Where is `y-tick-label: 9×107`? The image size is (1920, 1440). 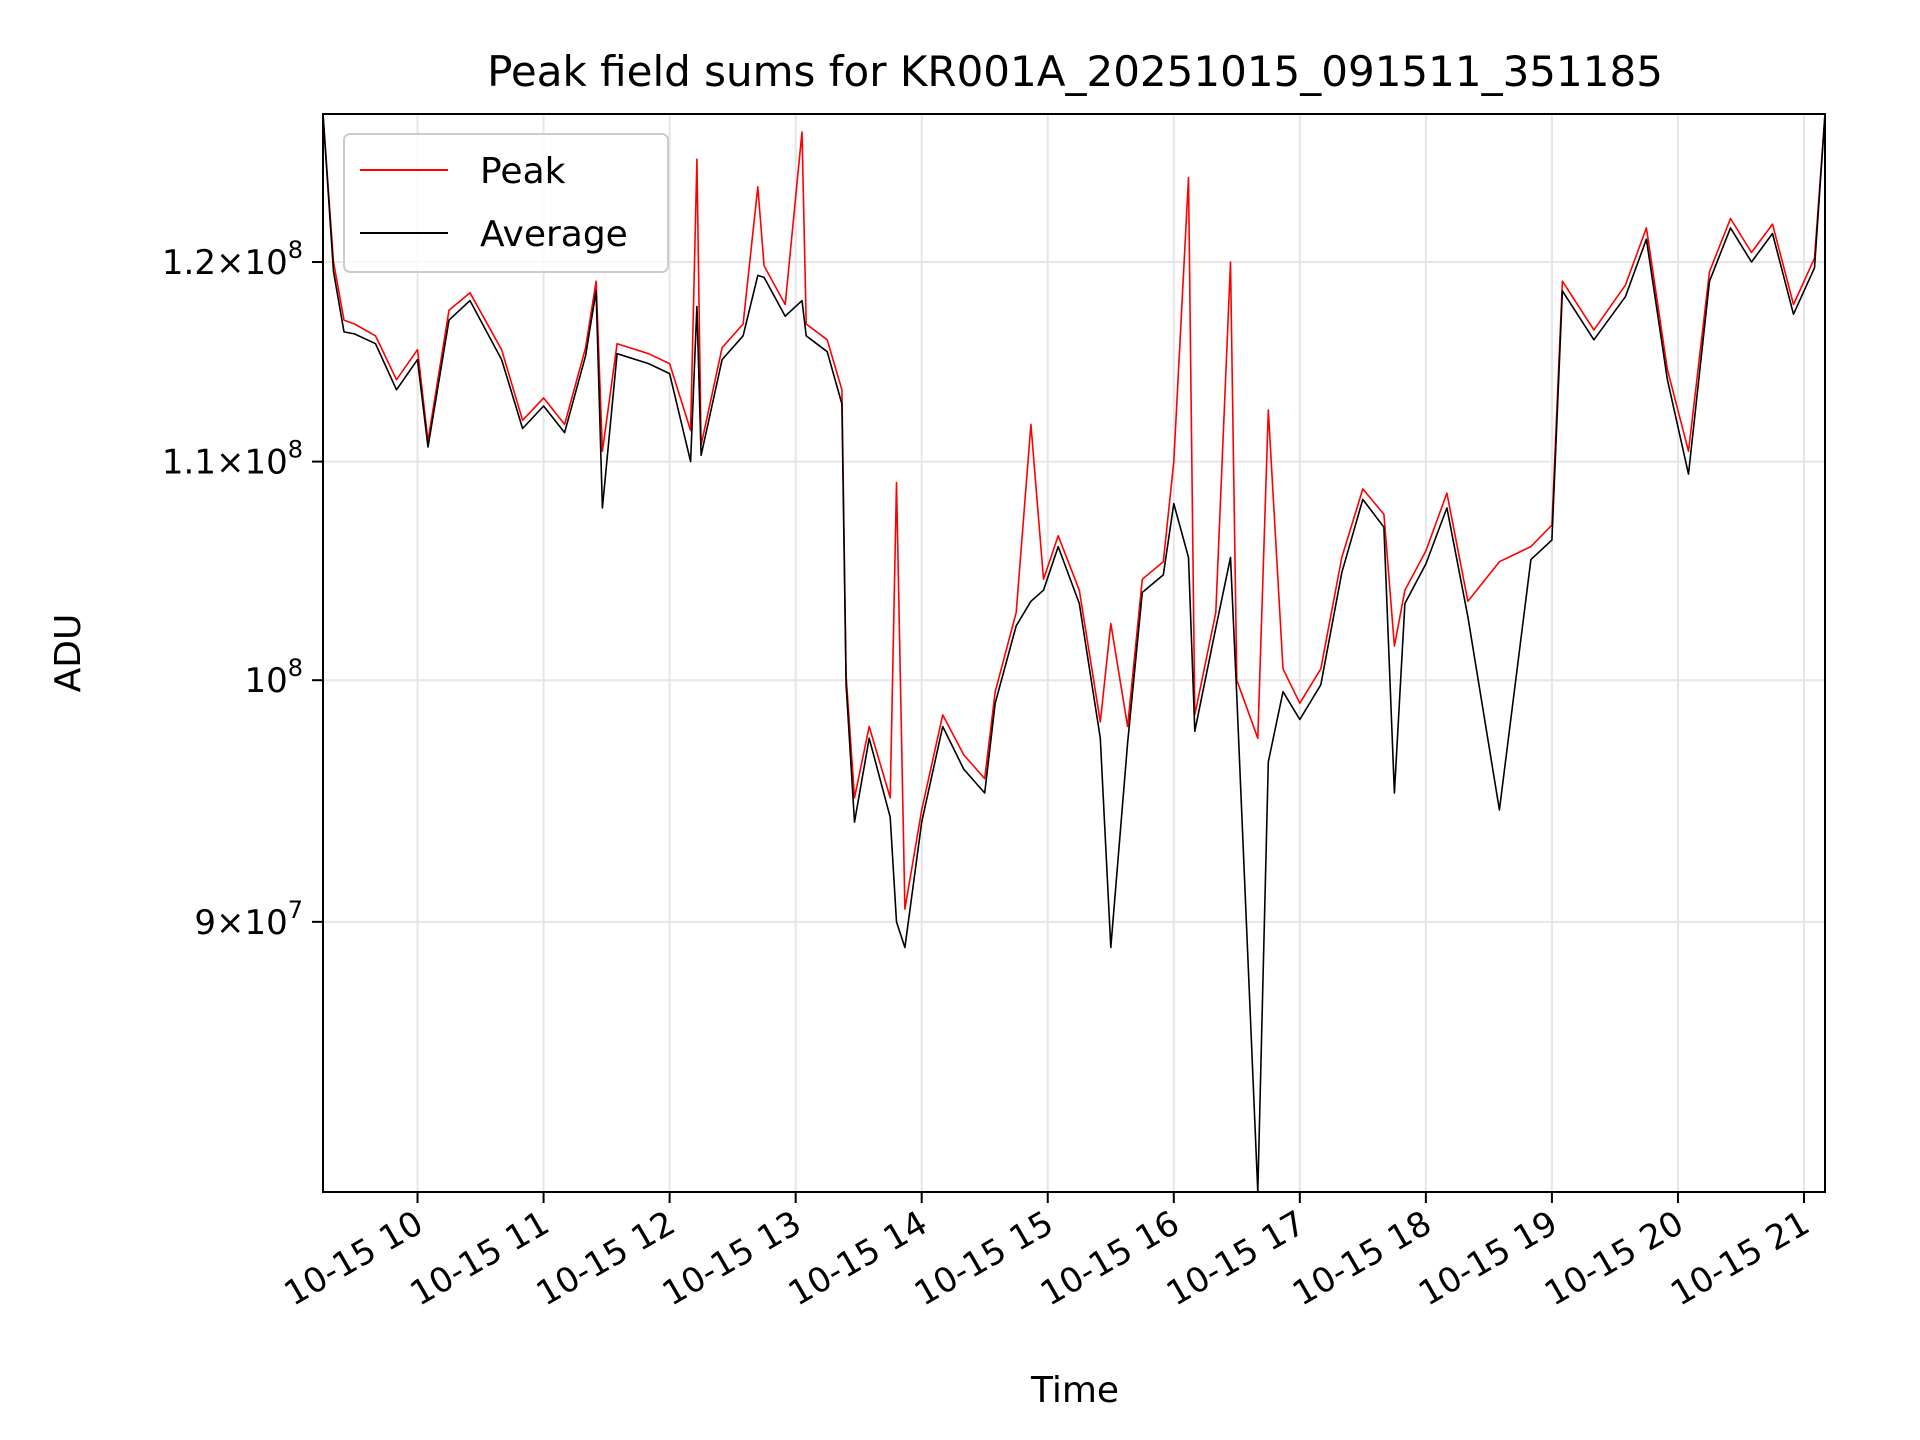
y-tick-label: 9×107 is located at coordinates (248, 919).